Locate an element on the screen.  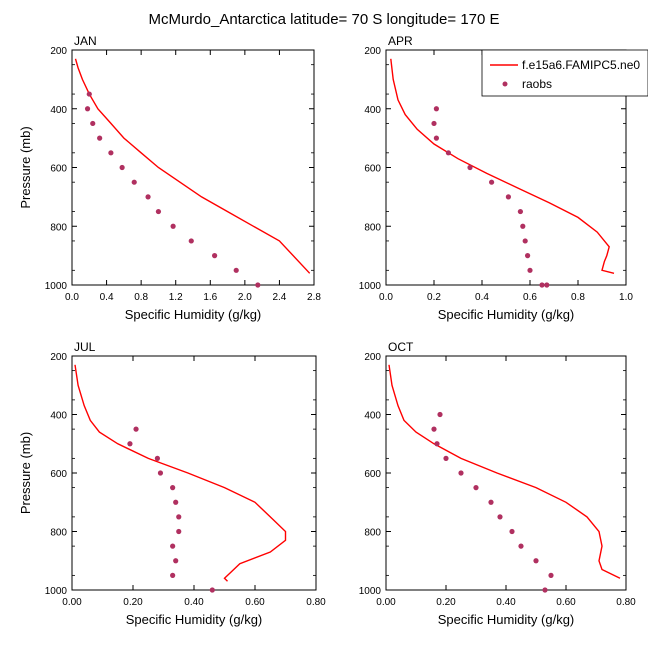
x-tick-label: 2.4 is located at coordinates (279, 297).